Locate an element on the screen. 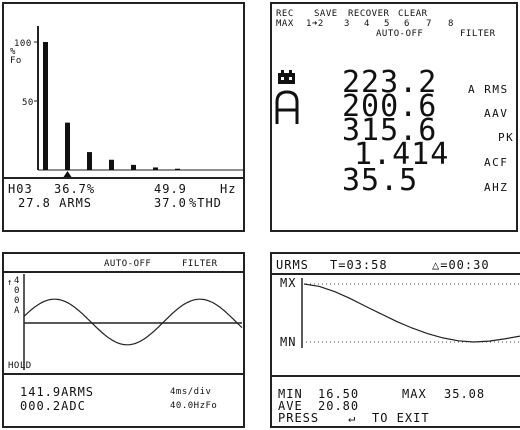 This screenshot has width=520, height=430. menu-recover: RECOVER is located at coordinates (369, 14).